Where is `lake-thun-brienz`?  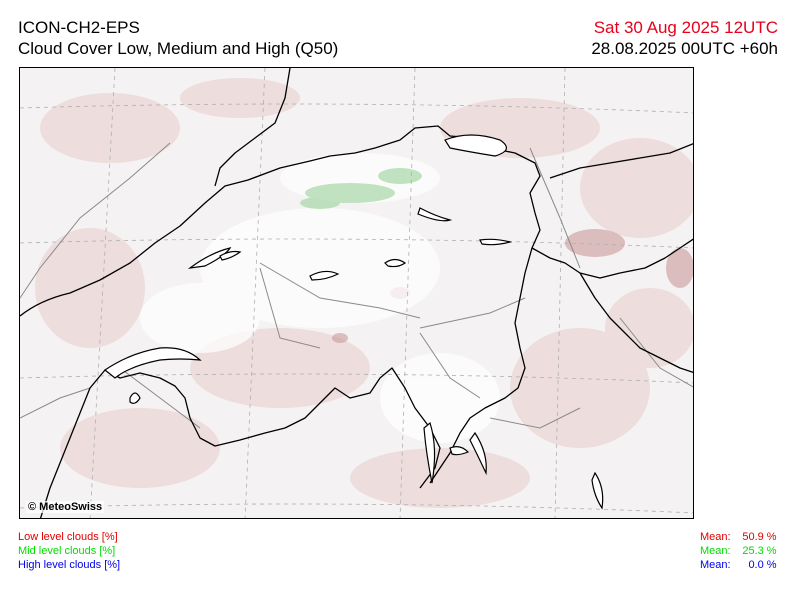 lake-thun-brienz is located at coordinates (324, 275).